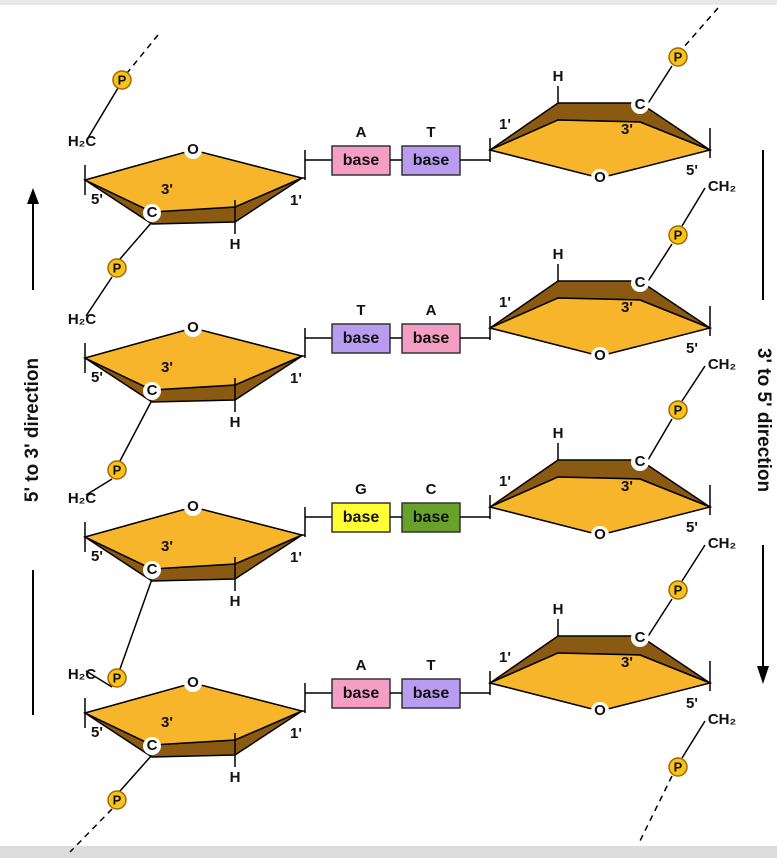 This screenshot has width=777, height=858. Describe the element at coordinates (33, 196) in the screenshot. I see `arrow-head` at that location.